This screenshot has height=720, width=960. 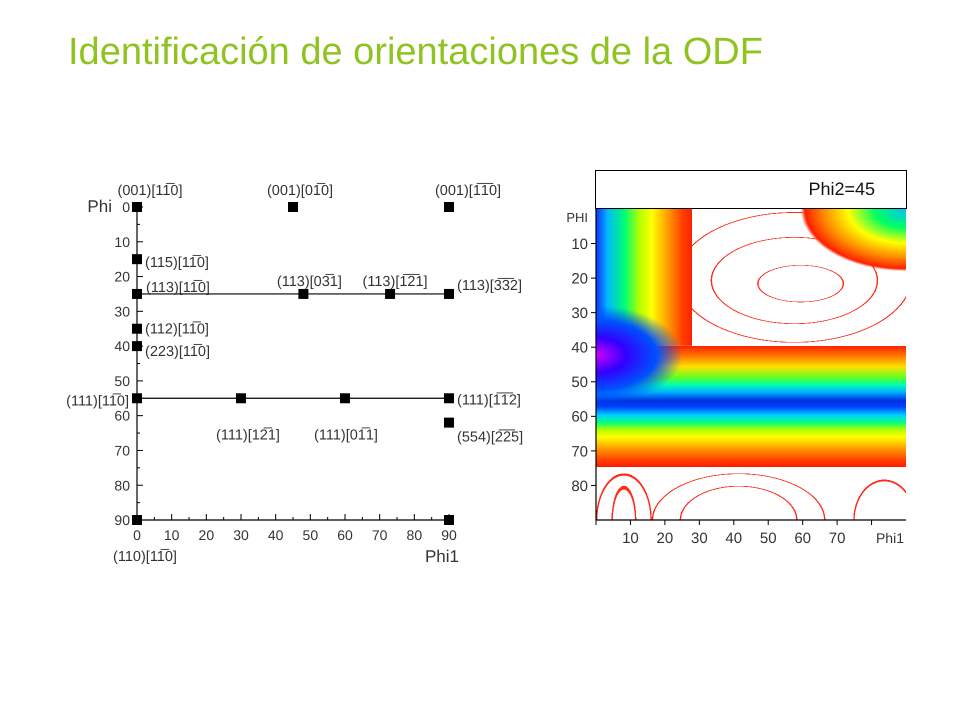 I want to click on y-axis-title: Phi, so click(x=99, y=207).